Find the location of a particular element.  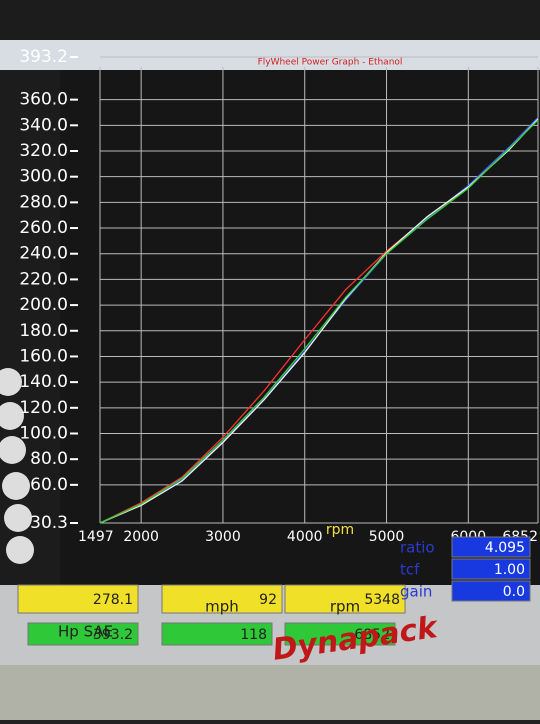

x-tick-label: 3000 is located at coordinates (223, 537).